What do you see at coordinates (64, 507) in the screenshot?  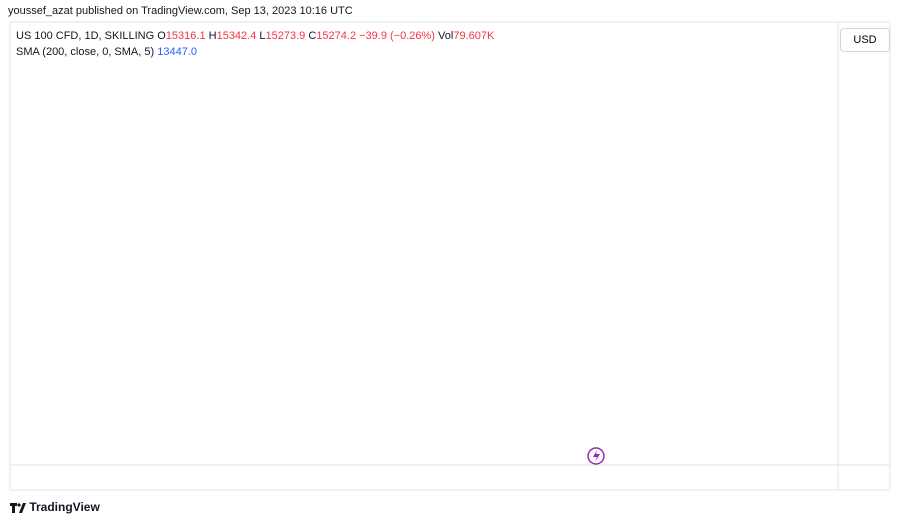 I see `brand: TradingView` at bounding box center [64, 507].